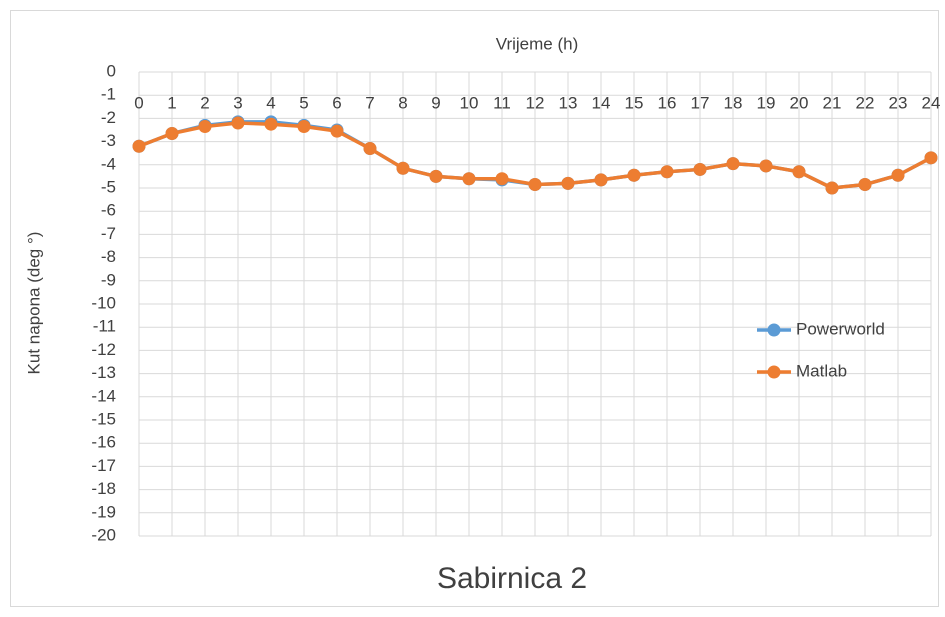 This screenshot has width=945, height=617. I want to click on y-tick-label: -7, so click(108, 233).